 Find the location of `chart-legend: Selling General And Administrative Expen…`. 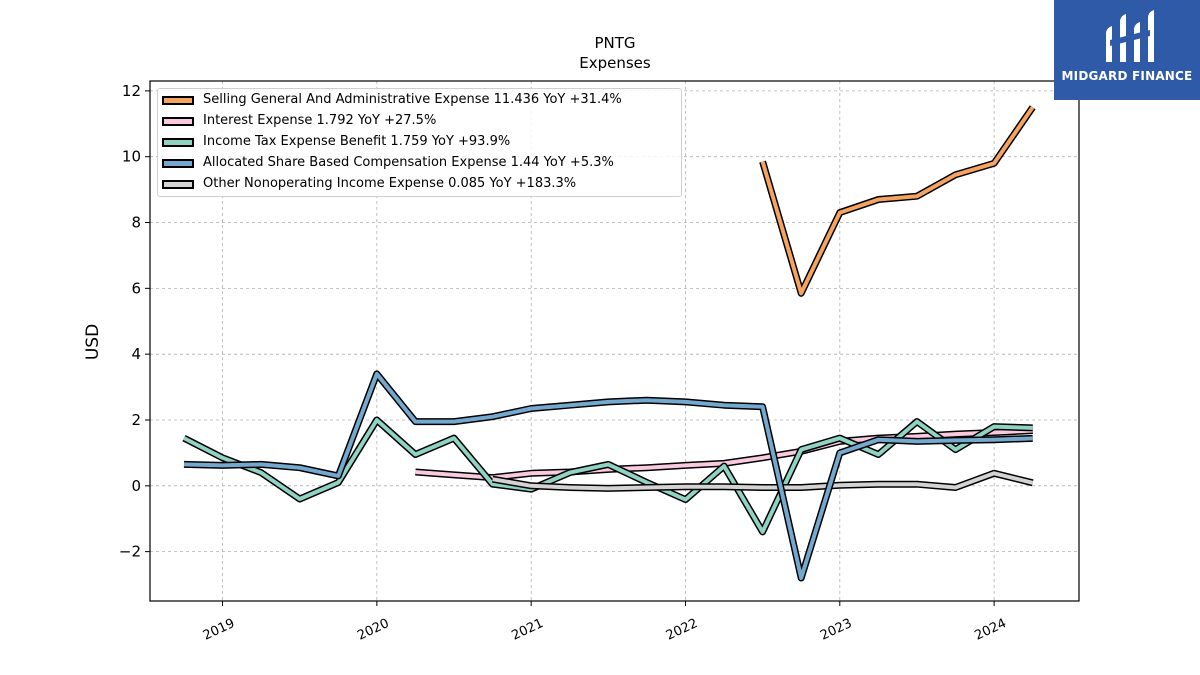

chart-legend: Selling General And Administrative Expen… is located at coordinates (419, 142).